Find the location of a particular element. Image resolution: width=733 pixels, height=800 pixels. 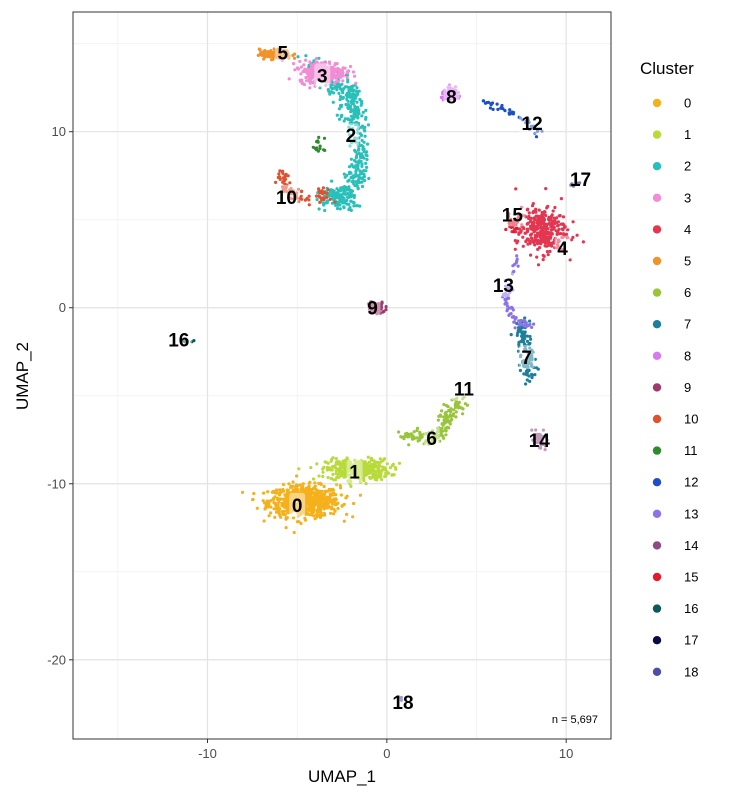

cluster-3-label-box is located at coordinates (322, 75).